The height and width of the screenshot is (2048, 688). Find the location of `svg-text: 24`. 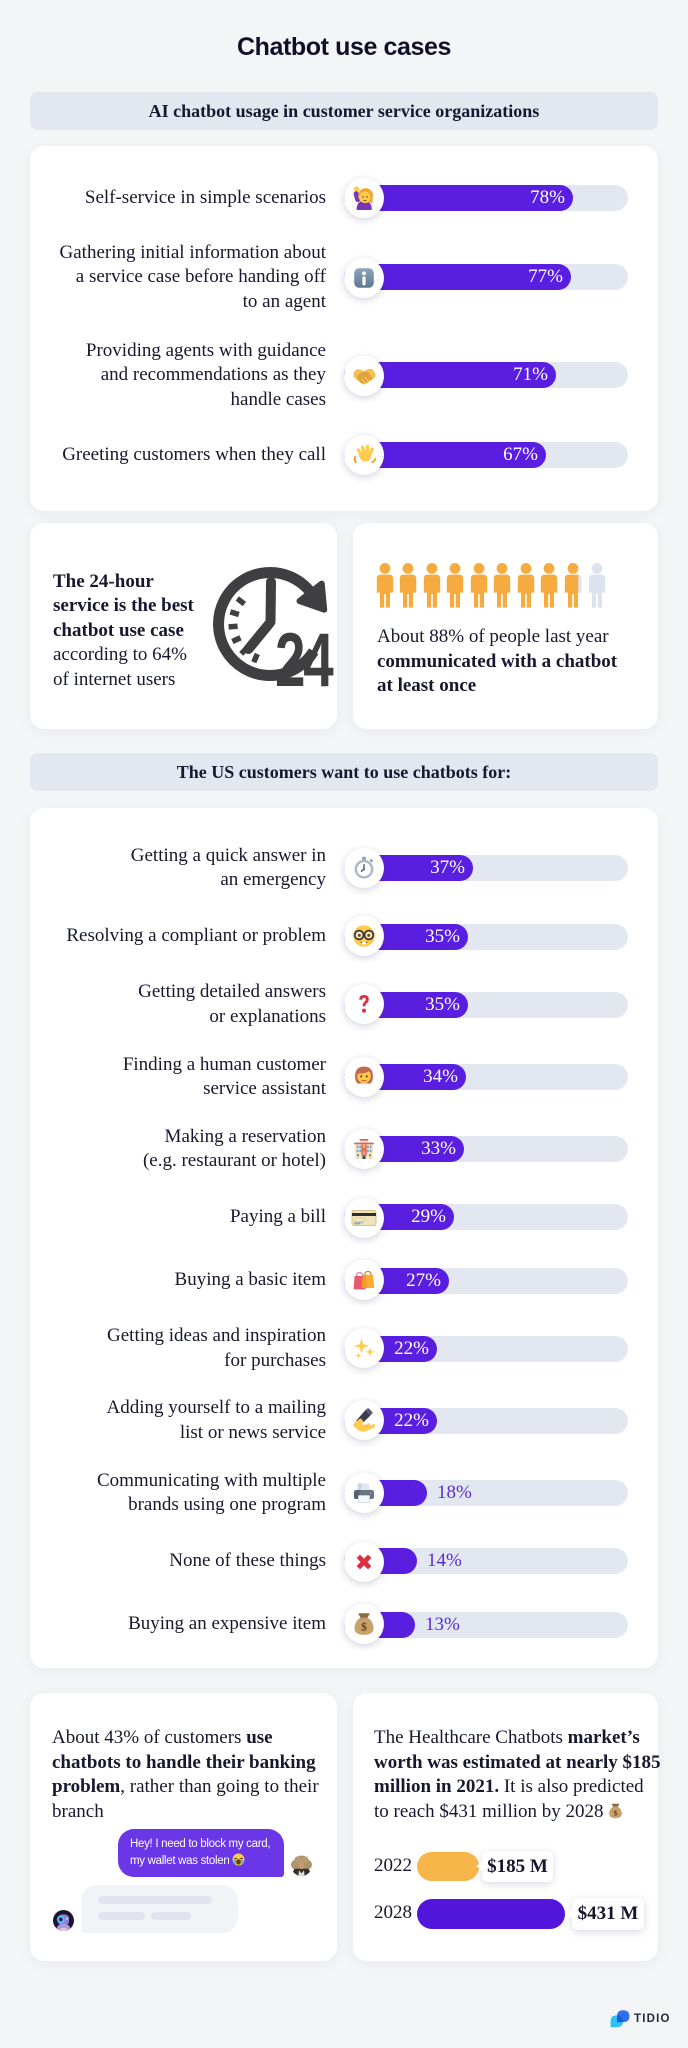

svg-text: 24 is located at coordinates (304, 660).